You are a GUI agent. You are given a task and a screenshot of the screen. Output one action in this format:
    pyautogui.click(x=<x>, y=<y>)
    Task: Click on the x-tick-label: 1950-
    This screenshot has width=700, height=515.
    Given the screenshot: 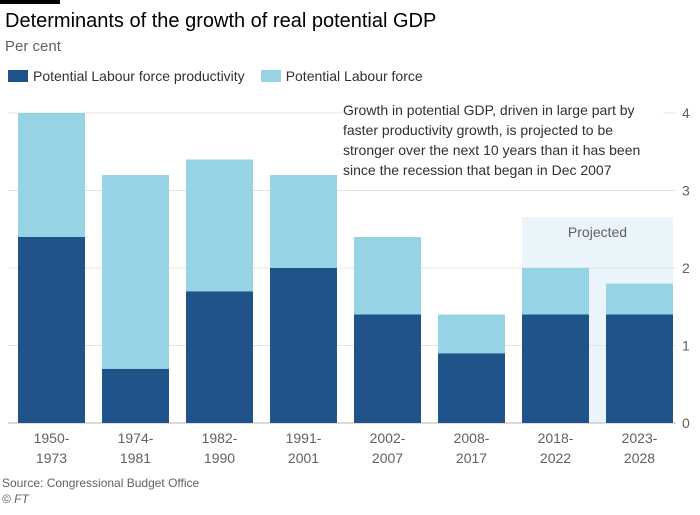 What is the action you would take?
    pyautogui.click(x=52, y=438)
    